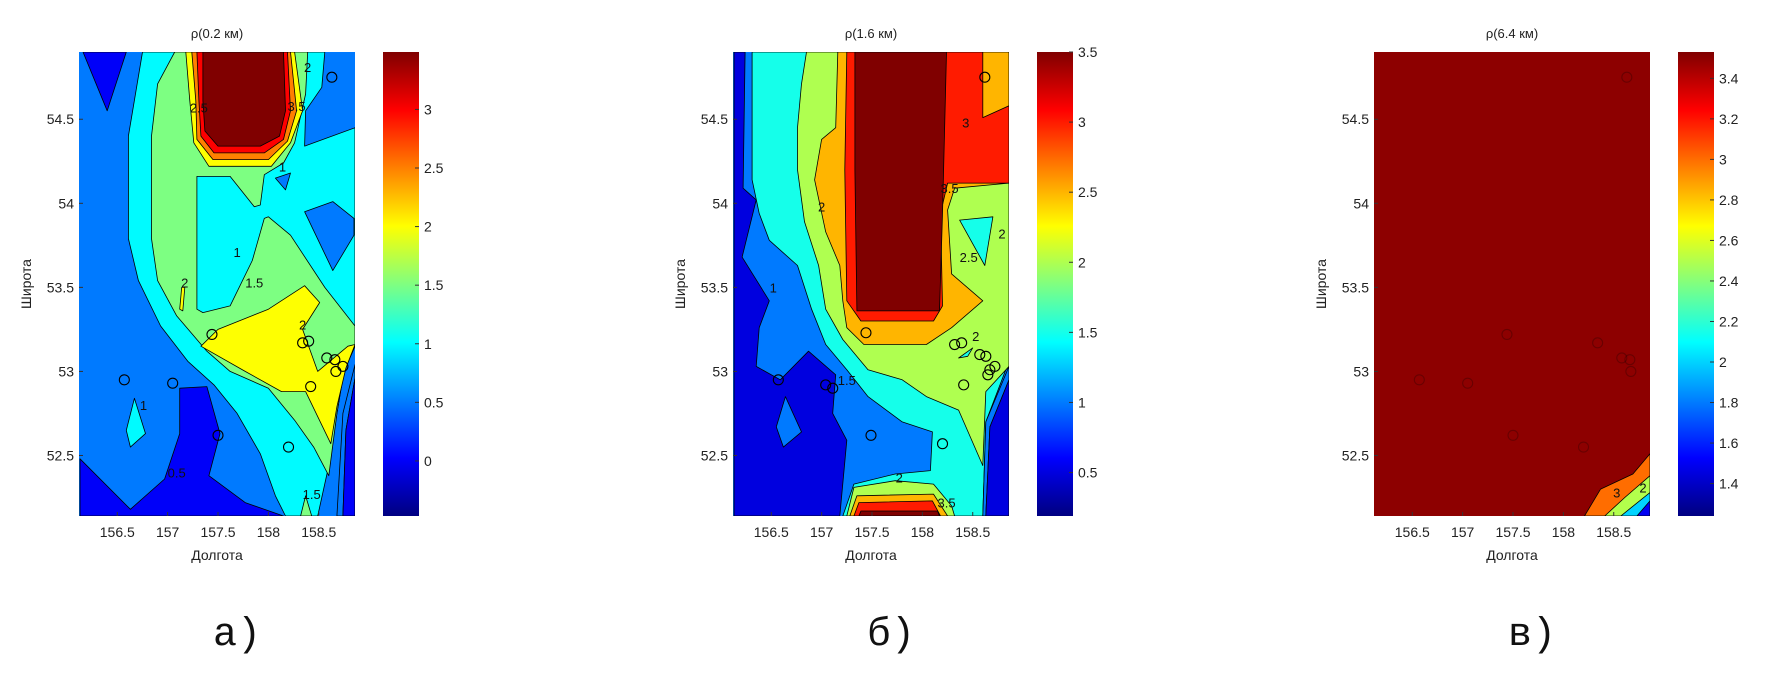 This screenshot has height=677, width=1786. Describe the element at coordinates (871, 284) in the screenshot. I see `contour-map: 3 3.5 2 2.5 2 1 2 1.5 2 3.5` at that location.